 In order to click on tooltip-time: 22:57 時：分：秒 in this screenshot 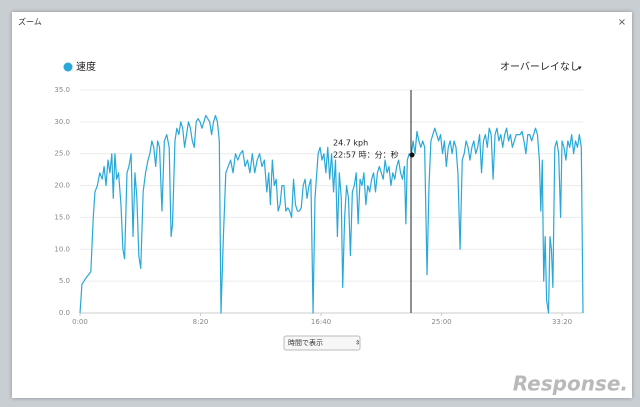, I will do `click(366, 155)`.